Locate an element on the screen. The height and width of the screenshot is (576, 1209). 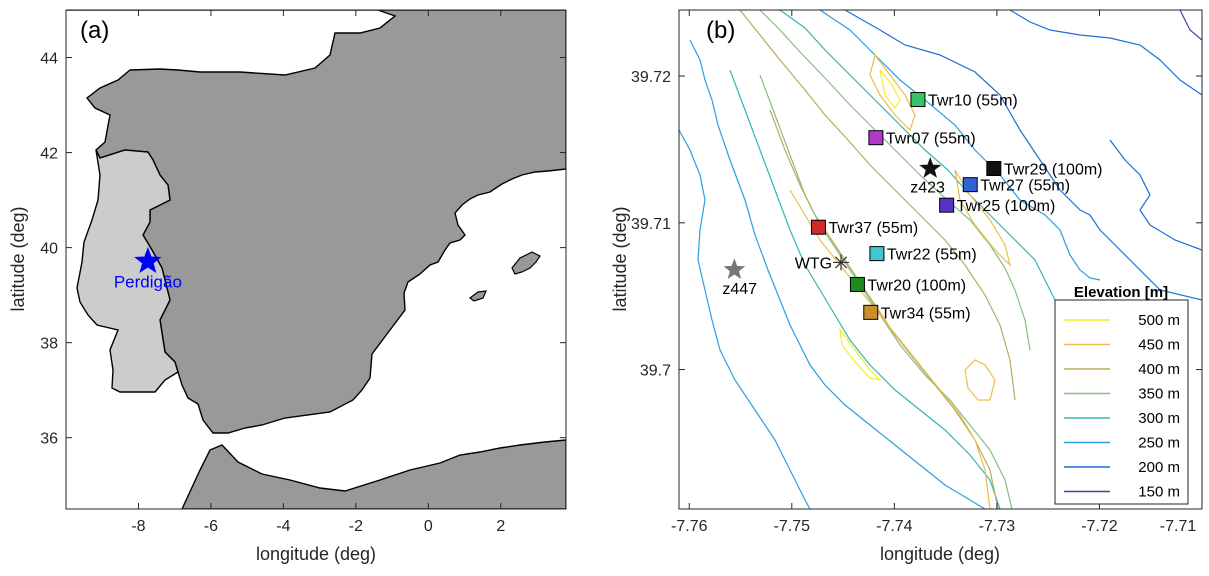
panel-b-y-tick-label: 39.72 is located at coordinates (651, 77).